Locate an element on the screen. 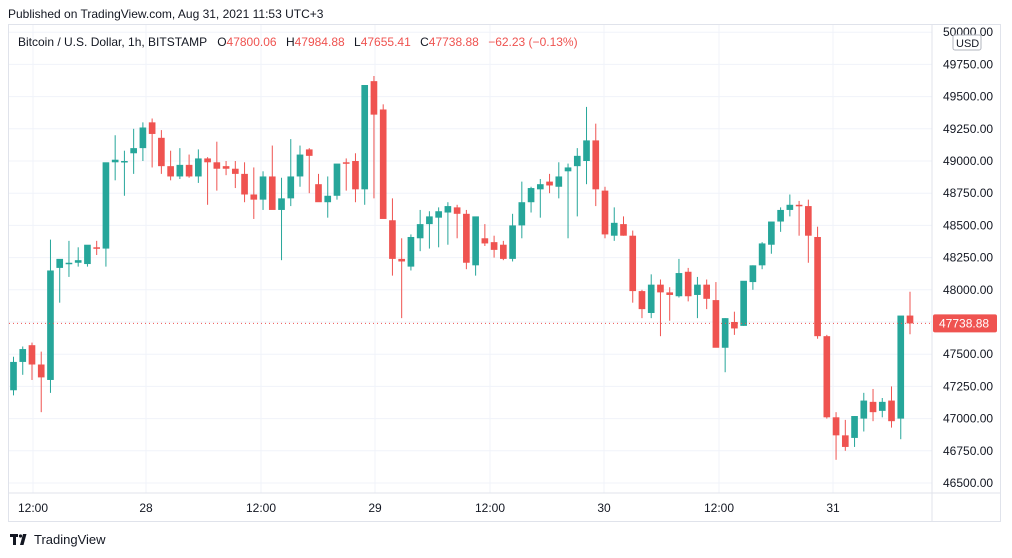 The image size is (1012, 558). y-tick-label: 48250.00 is located at coordinates (968, 258).